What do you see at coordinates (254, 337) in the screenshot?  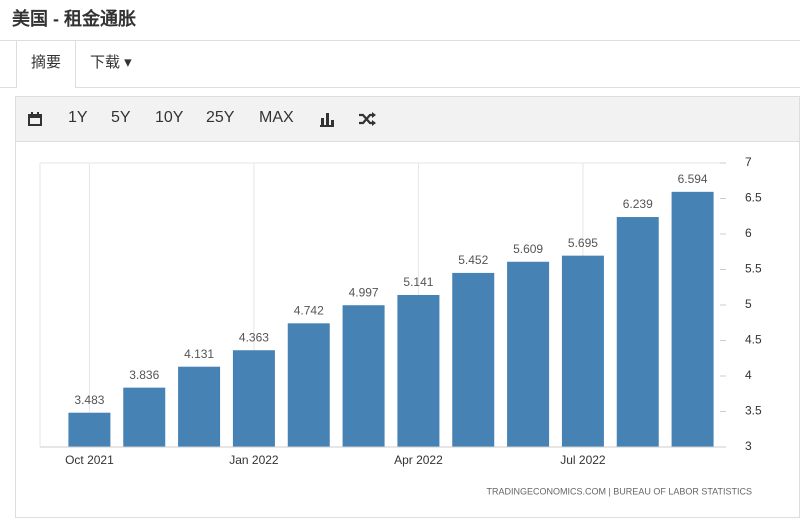 I see `value-label: 4.363` at bounding box center [254, 337].